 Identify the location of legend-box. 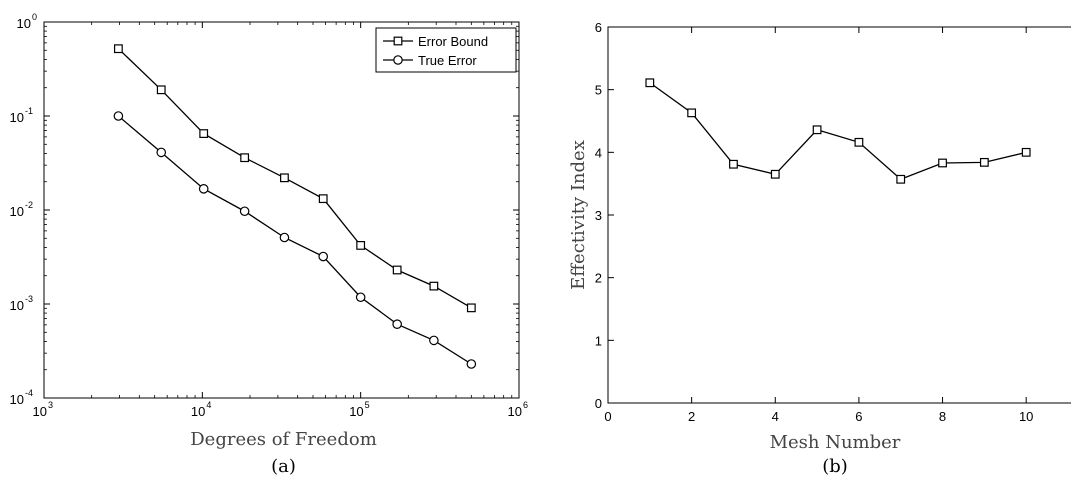
(446, 50).